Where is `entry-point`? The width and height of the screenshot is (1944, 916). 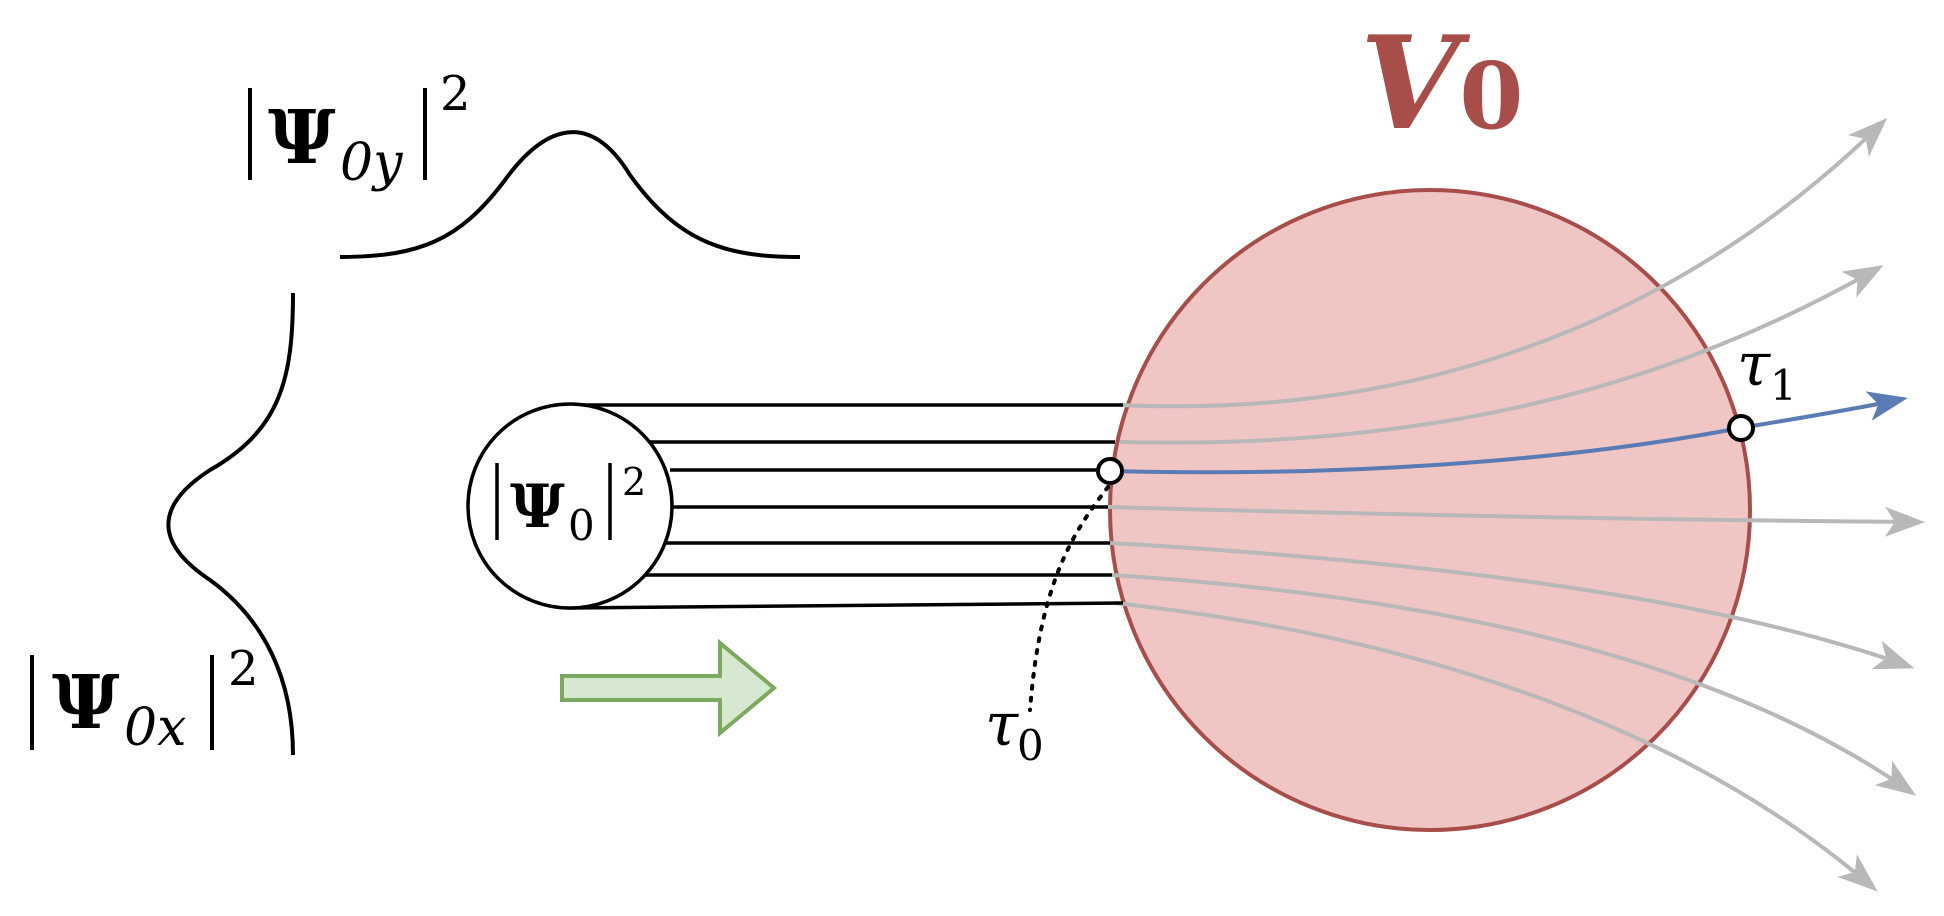 entry-point is located at coordinates (1110, 471).